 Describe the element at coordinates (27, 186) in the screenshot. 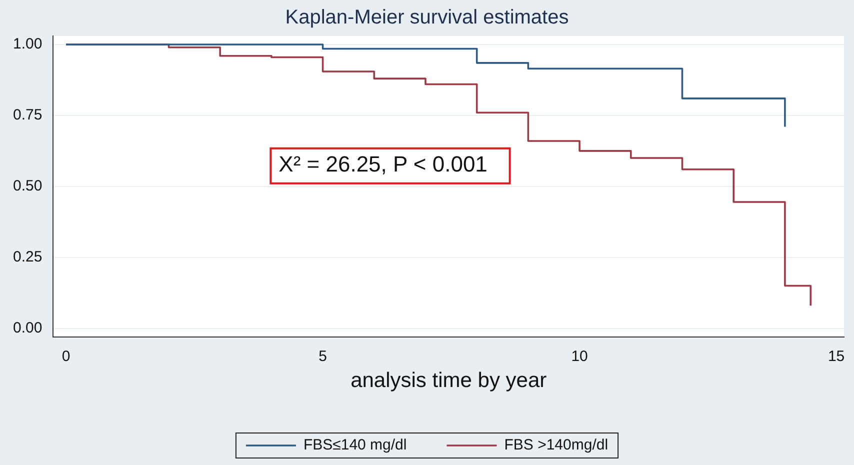

I see `y-tick-label: 0.50` at that location.